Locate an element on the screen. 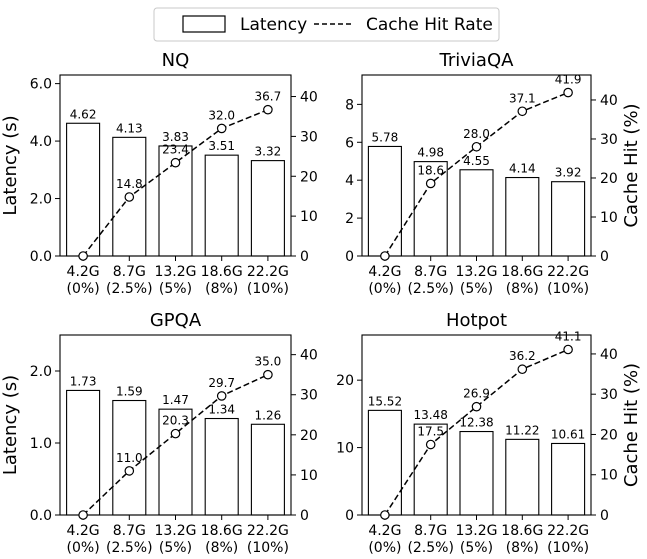 The width and height of the screenshot is (647, 559). legend-line-label: Cache Hit Rate is located at coordinates (429, 25).